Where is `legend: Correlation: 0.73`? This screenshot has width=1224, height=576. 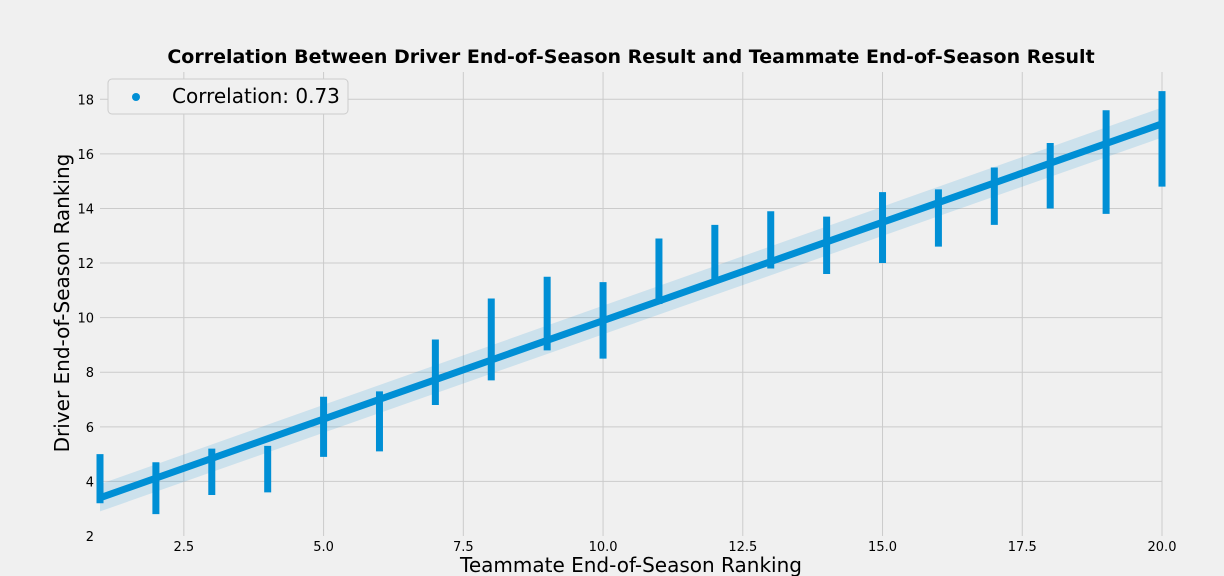
legend: Correlation: 0.73 is located at coordinates (228, 96).